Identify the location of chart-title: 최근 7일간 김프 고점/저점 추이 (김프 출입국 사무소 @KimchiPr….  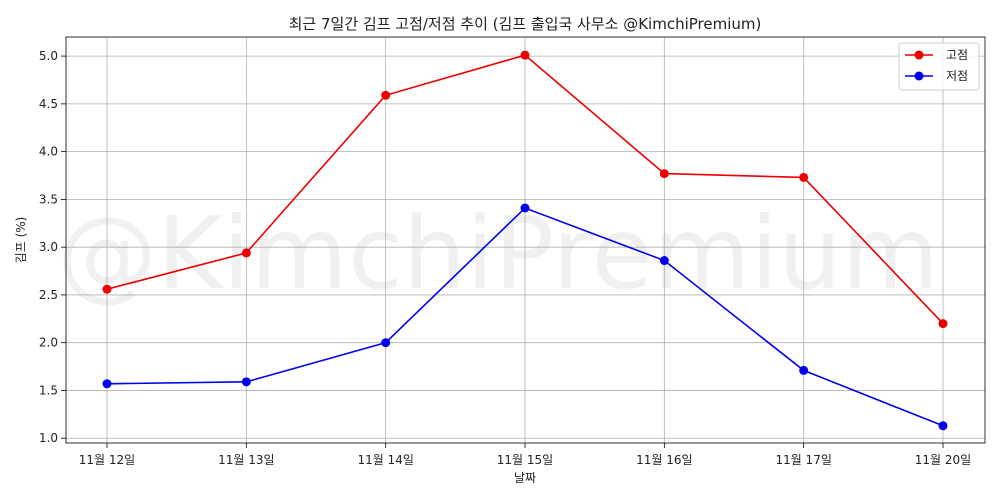
(525, 24).